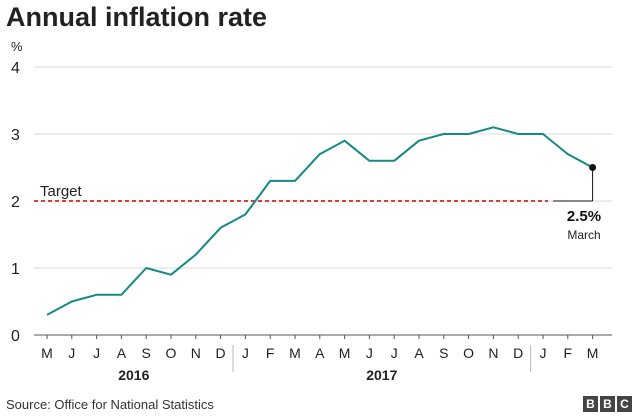  What do you see at coordinates (584, 216) in the screenshot?
I see `annotation-value-label: 2.5%` at bounding box center [584, 216].